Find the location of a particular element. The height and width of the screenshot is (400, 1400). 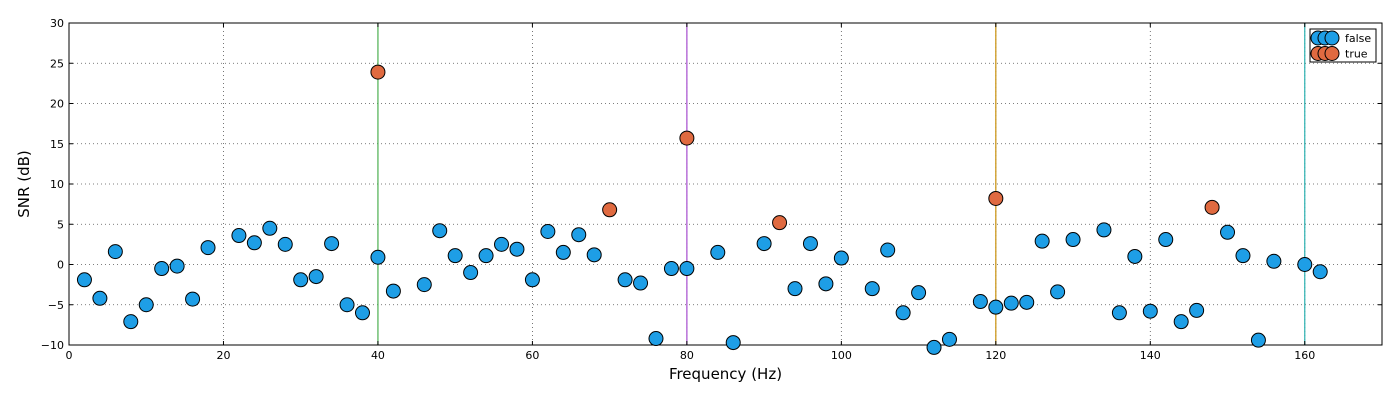

legend-label-false: false is located at coordinates (1358, 38).